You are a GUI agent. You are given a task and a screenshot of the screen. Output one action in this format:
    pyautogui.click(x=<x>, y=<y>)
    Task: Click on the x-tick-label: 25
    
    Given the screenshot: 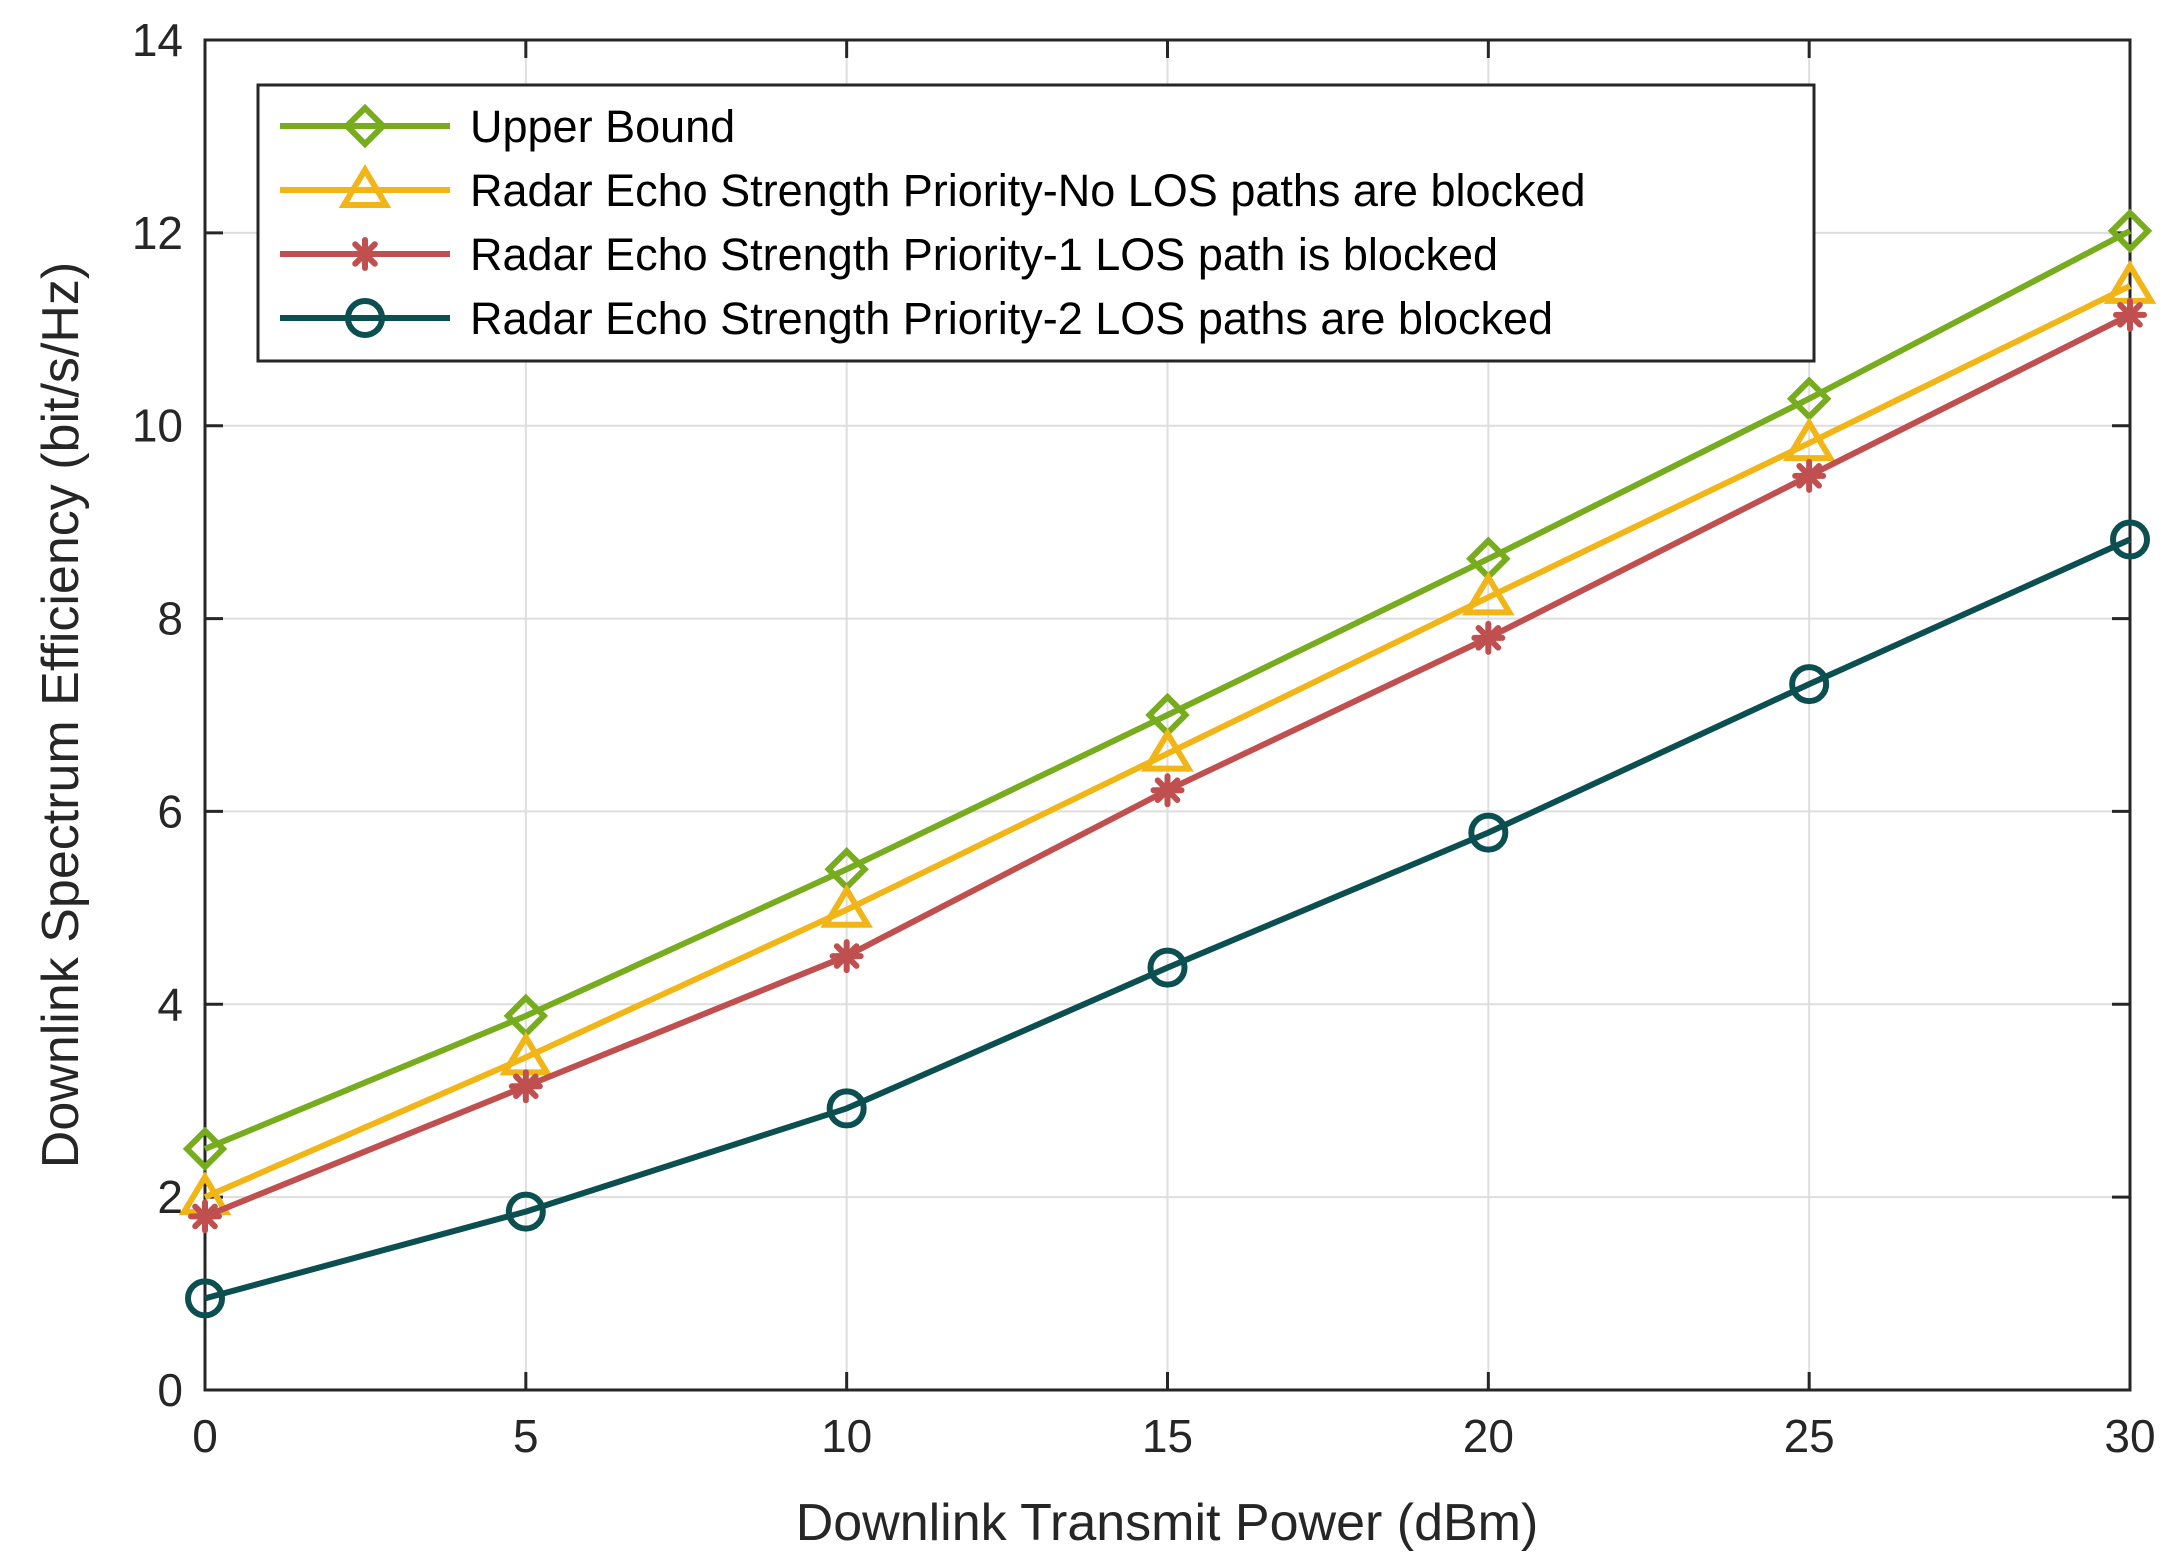 What is the action you would take?
    pyautogui.click(x=1809, y=1436)
    